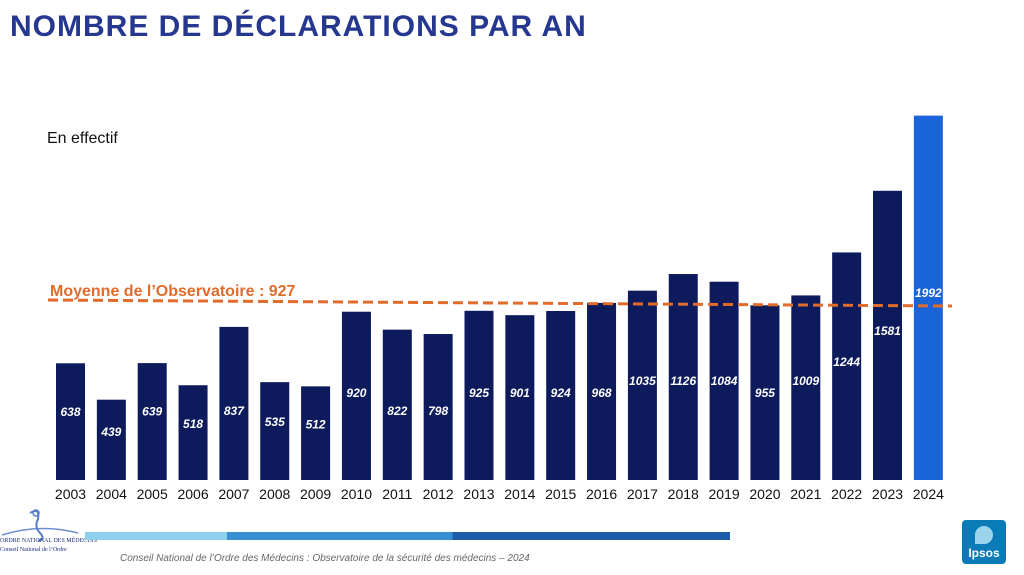 The image size is (1024, 575). What do you see at coordinates (233, 494) in the screenshot?
I see `x-tick-label: 2007` at bounding box center [233, 494].